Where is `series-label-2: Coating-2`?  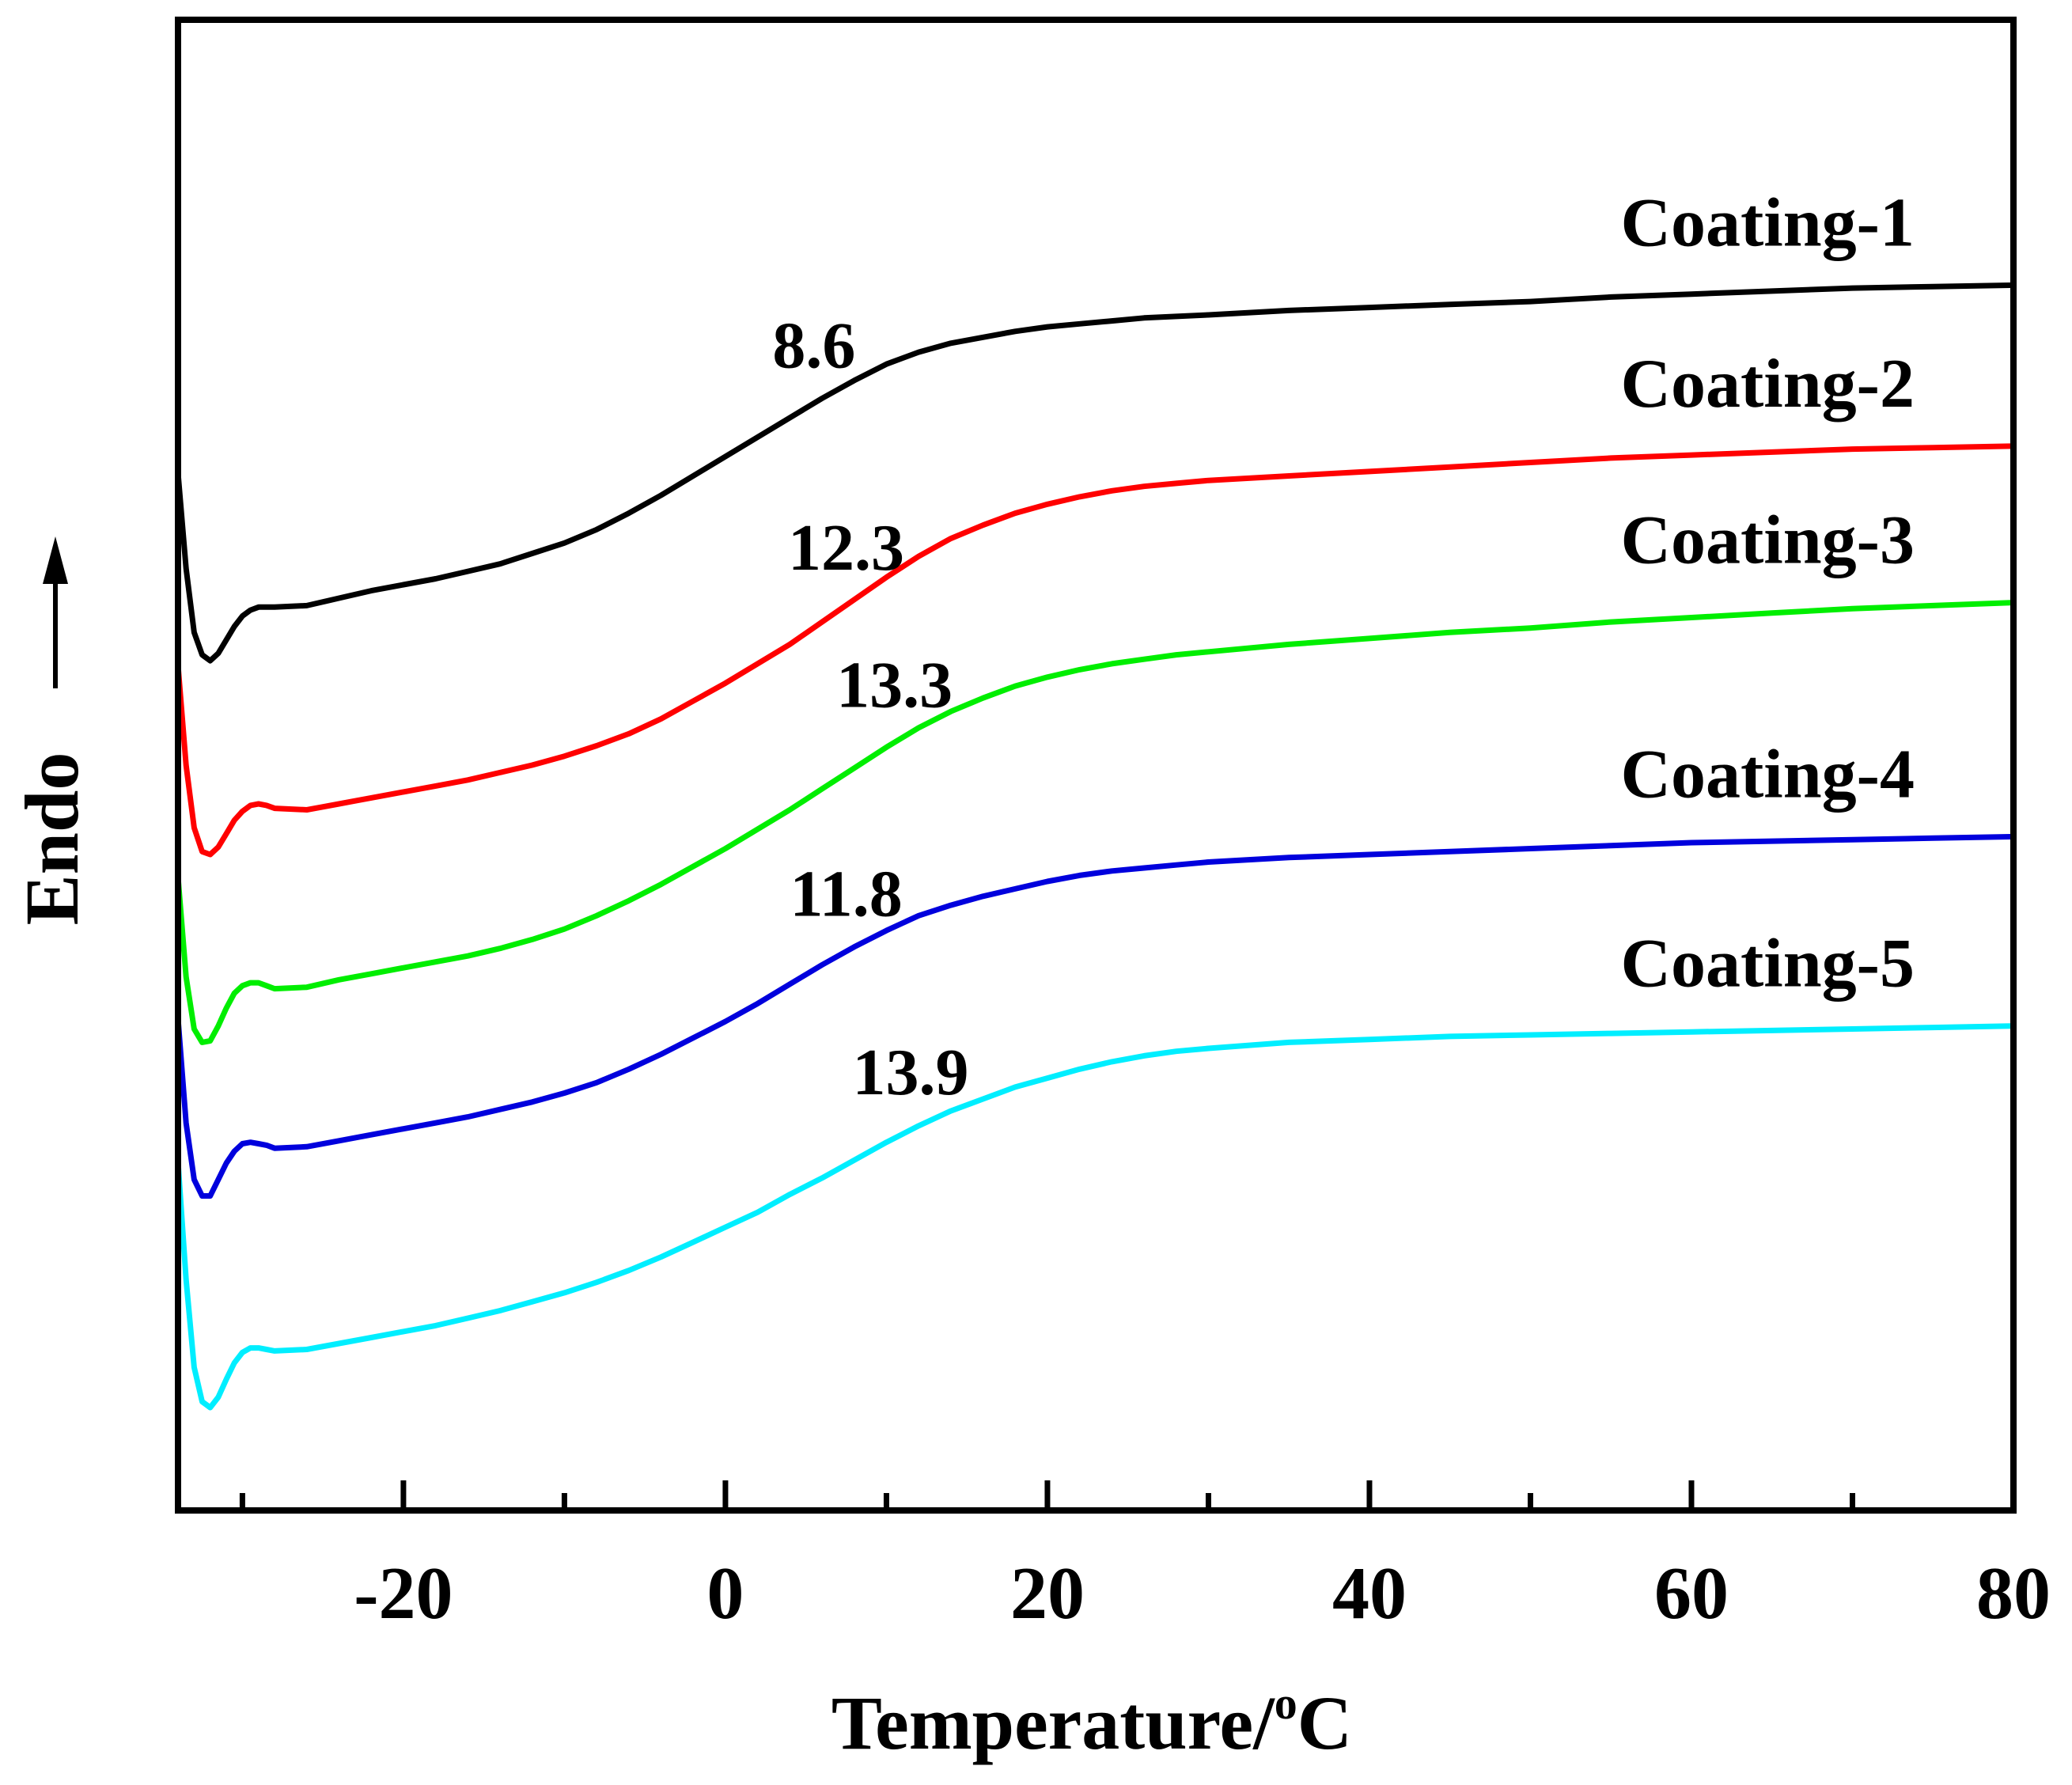 series-label-2: Coating-2 is located at coordinates (1767, 384).